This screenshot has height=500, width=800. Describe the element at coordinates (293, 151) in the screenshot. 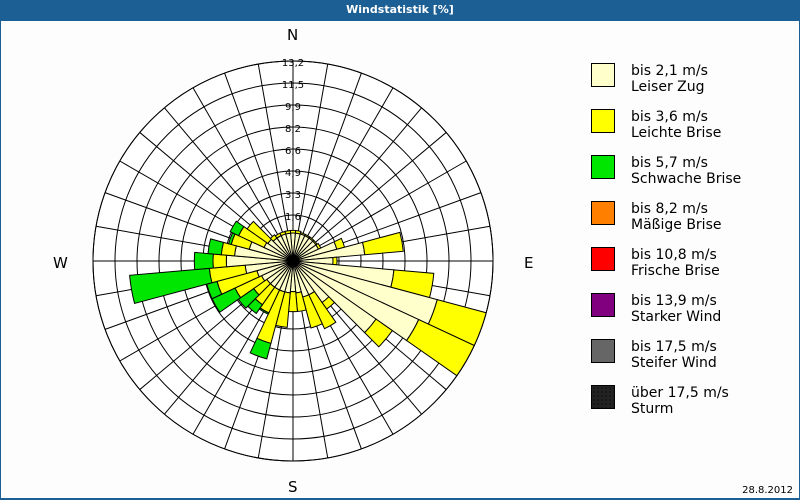

I see `ring-label: 6,6` at that location.